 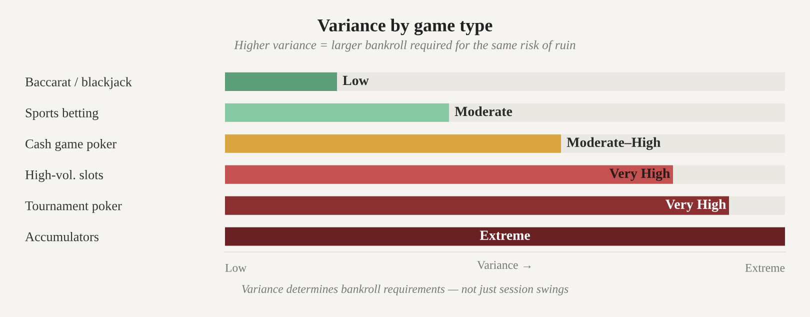 I want to click on chart-title: Variance by game type, so click(x=405, y=27).